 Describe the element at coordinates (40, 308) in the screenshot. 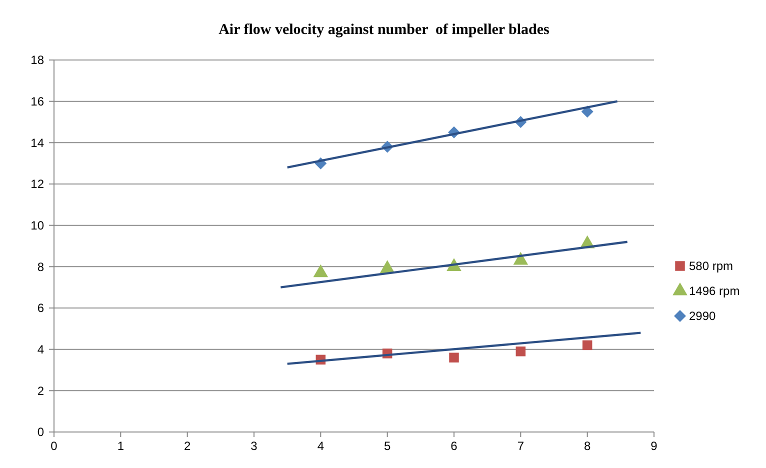

I see `y-tick-label: 6` at that location.